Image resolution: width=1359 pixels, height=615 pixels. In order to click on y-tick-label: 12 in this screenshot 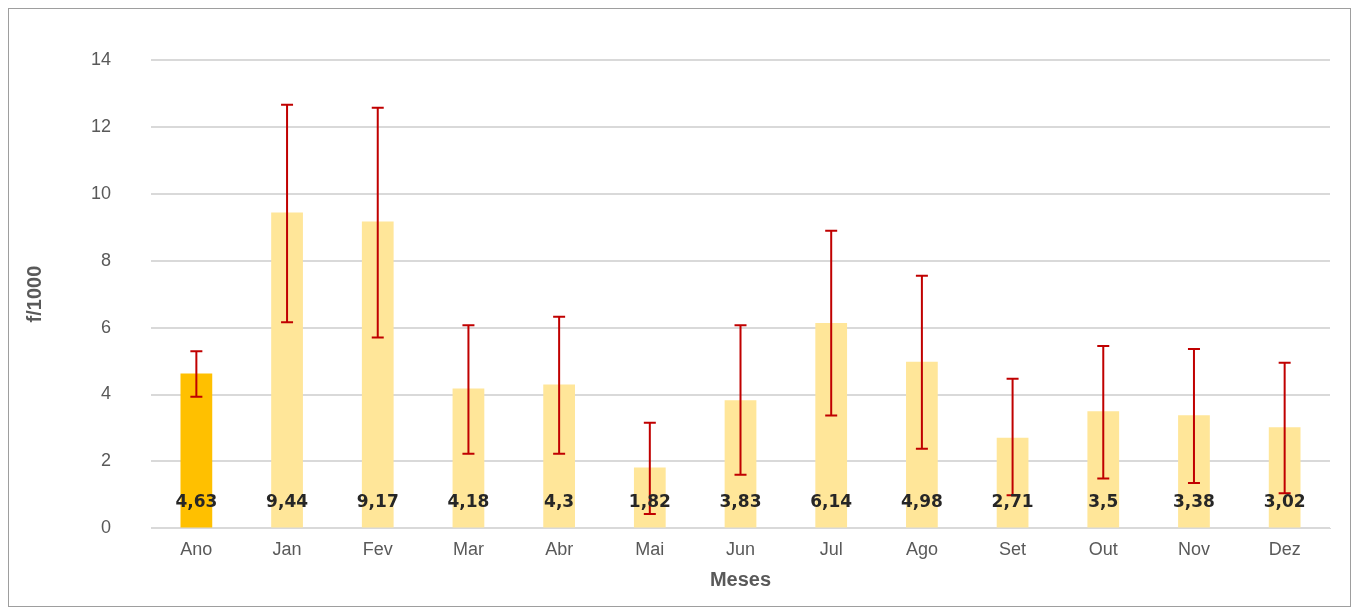, I will do `click(101, 125)`.